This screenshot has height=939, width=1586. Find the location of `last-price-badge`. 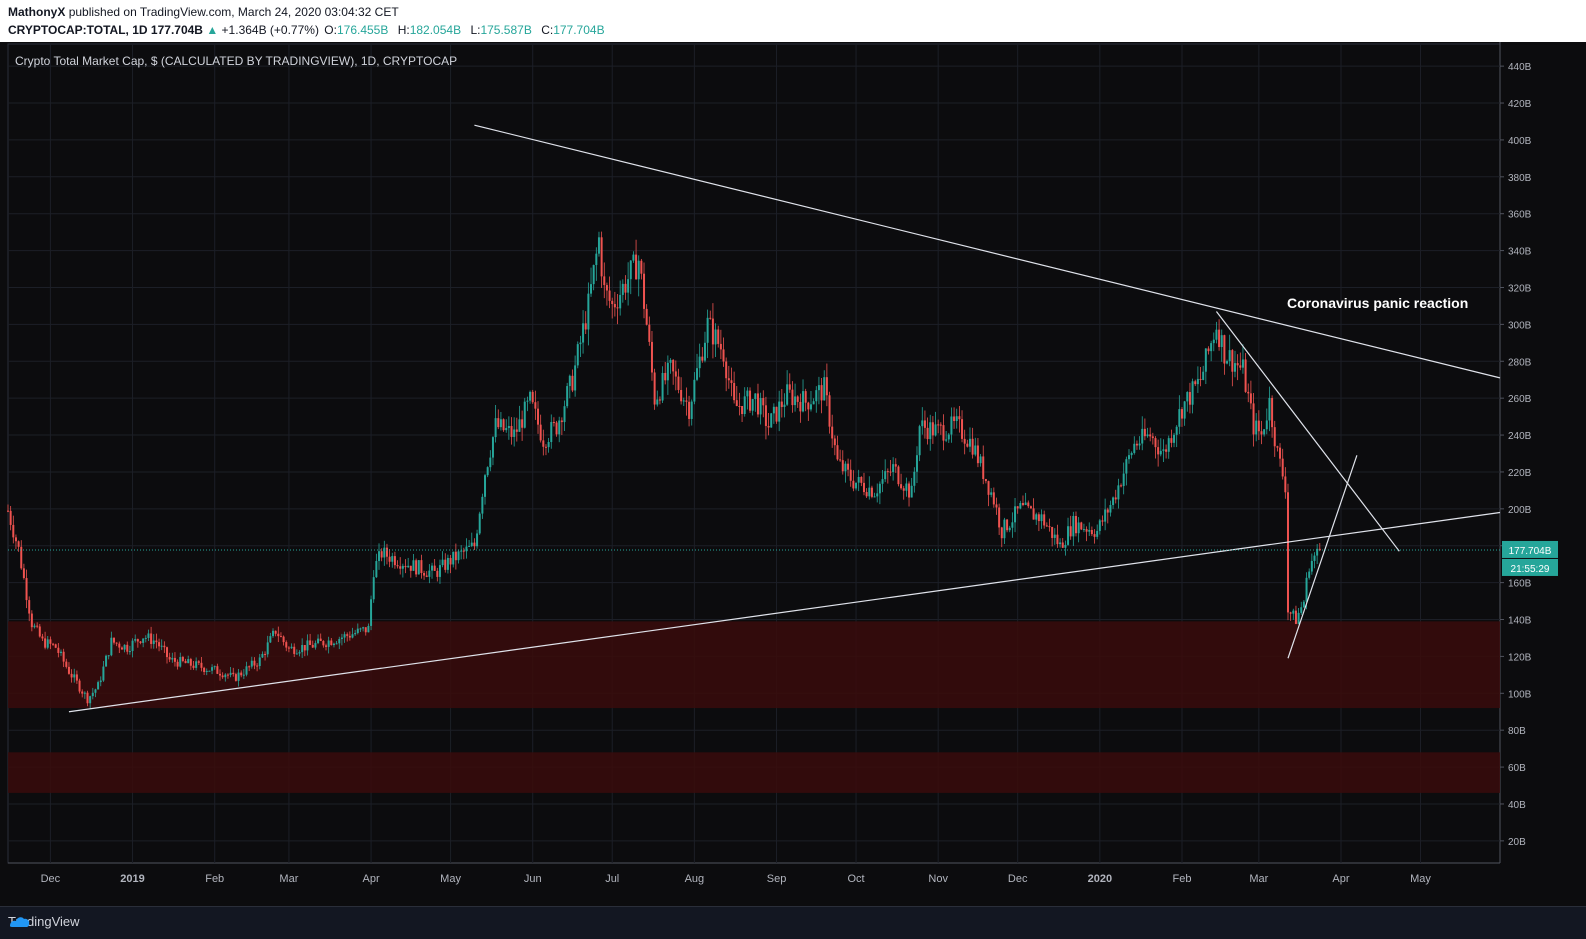

last-price-badge is located at coordinates (1530, 549).